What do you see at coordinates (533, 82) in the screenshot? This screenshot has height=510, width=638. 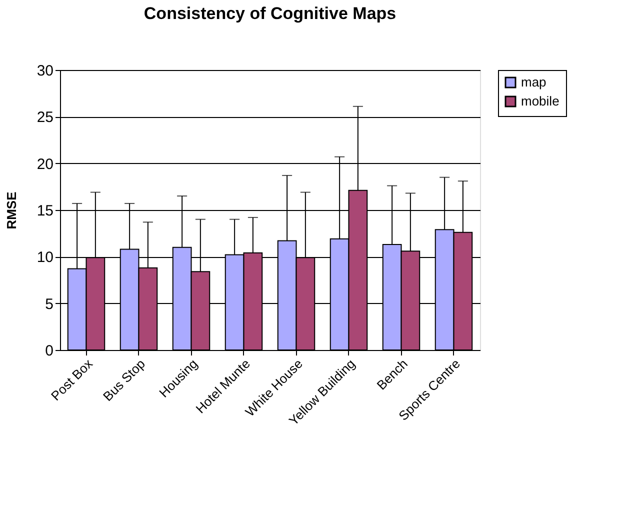 I see `legend-label: map` at bounding box center [533, 82].